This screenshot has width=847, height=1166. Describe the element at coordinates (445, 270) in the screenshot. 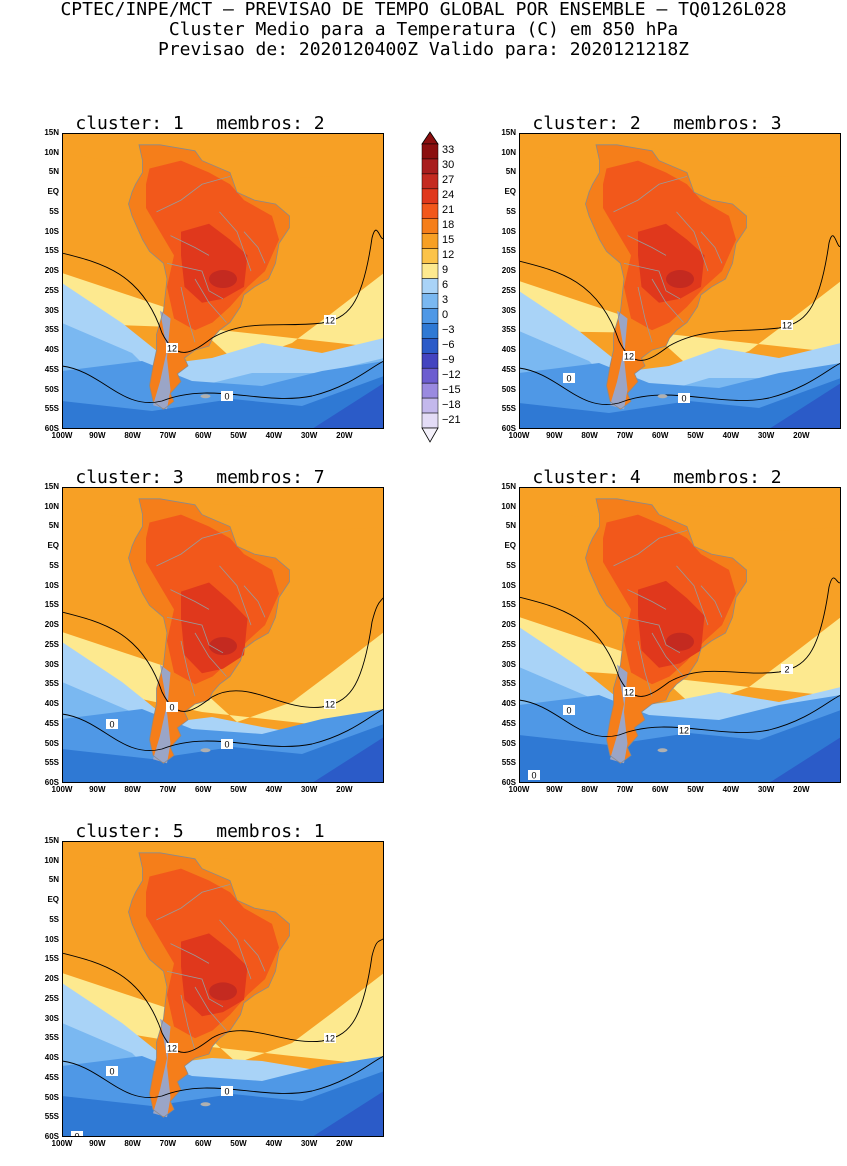

I see `colorbar-label: 9` at that location.